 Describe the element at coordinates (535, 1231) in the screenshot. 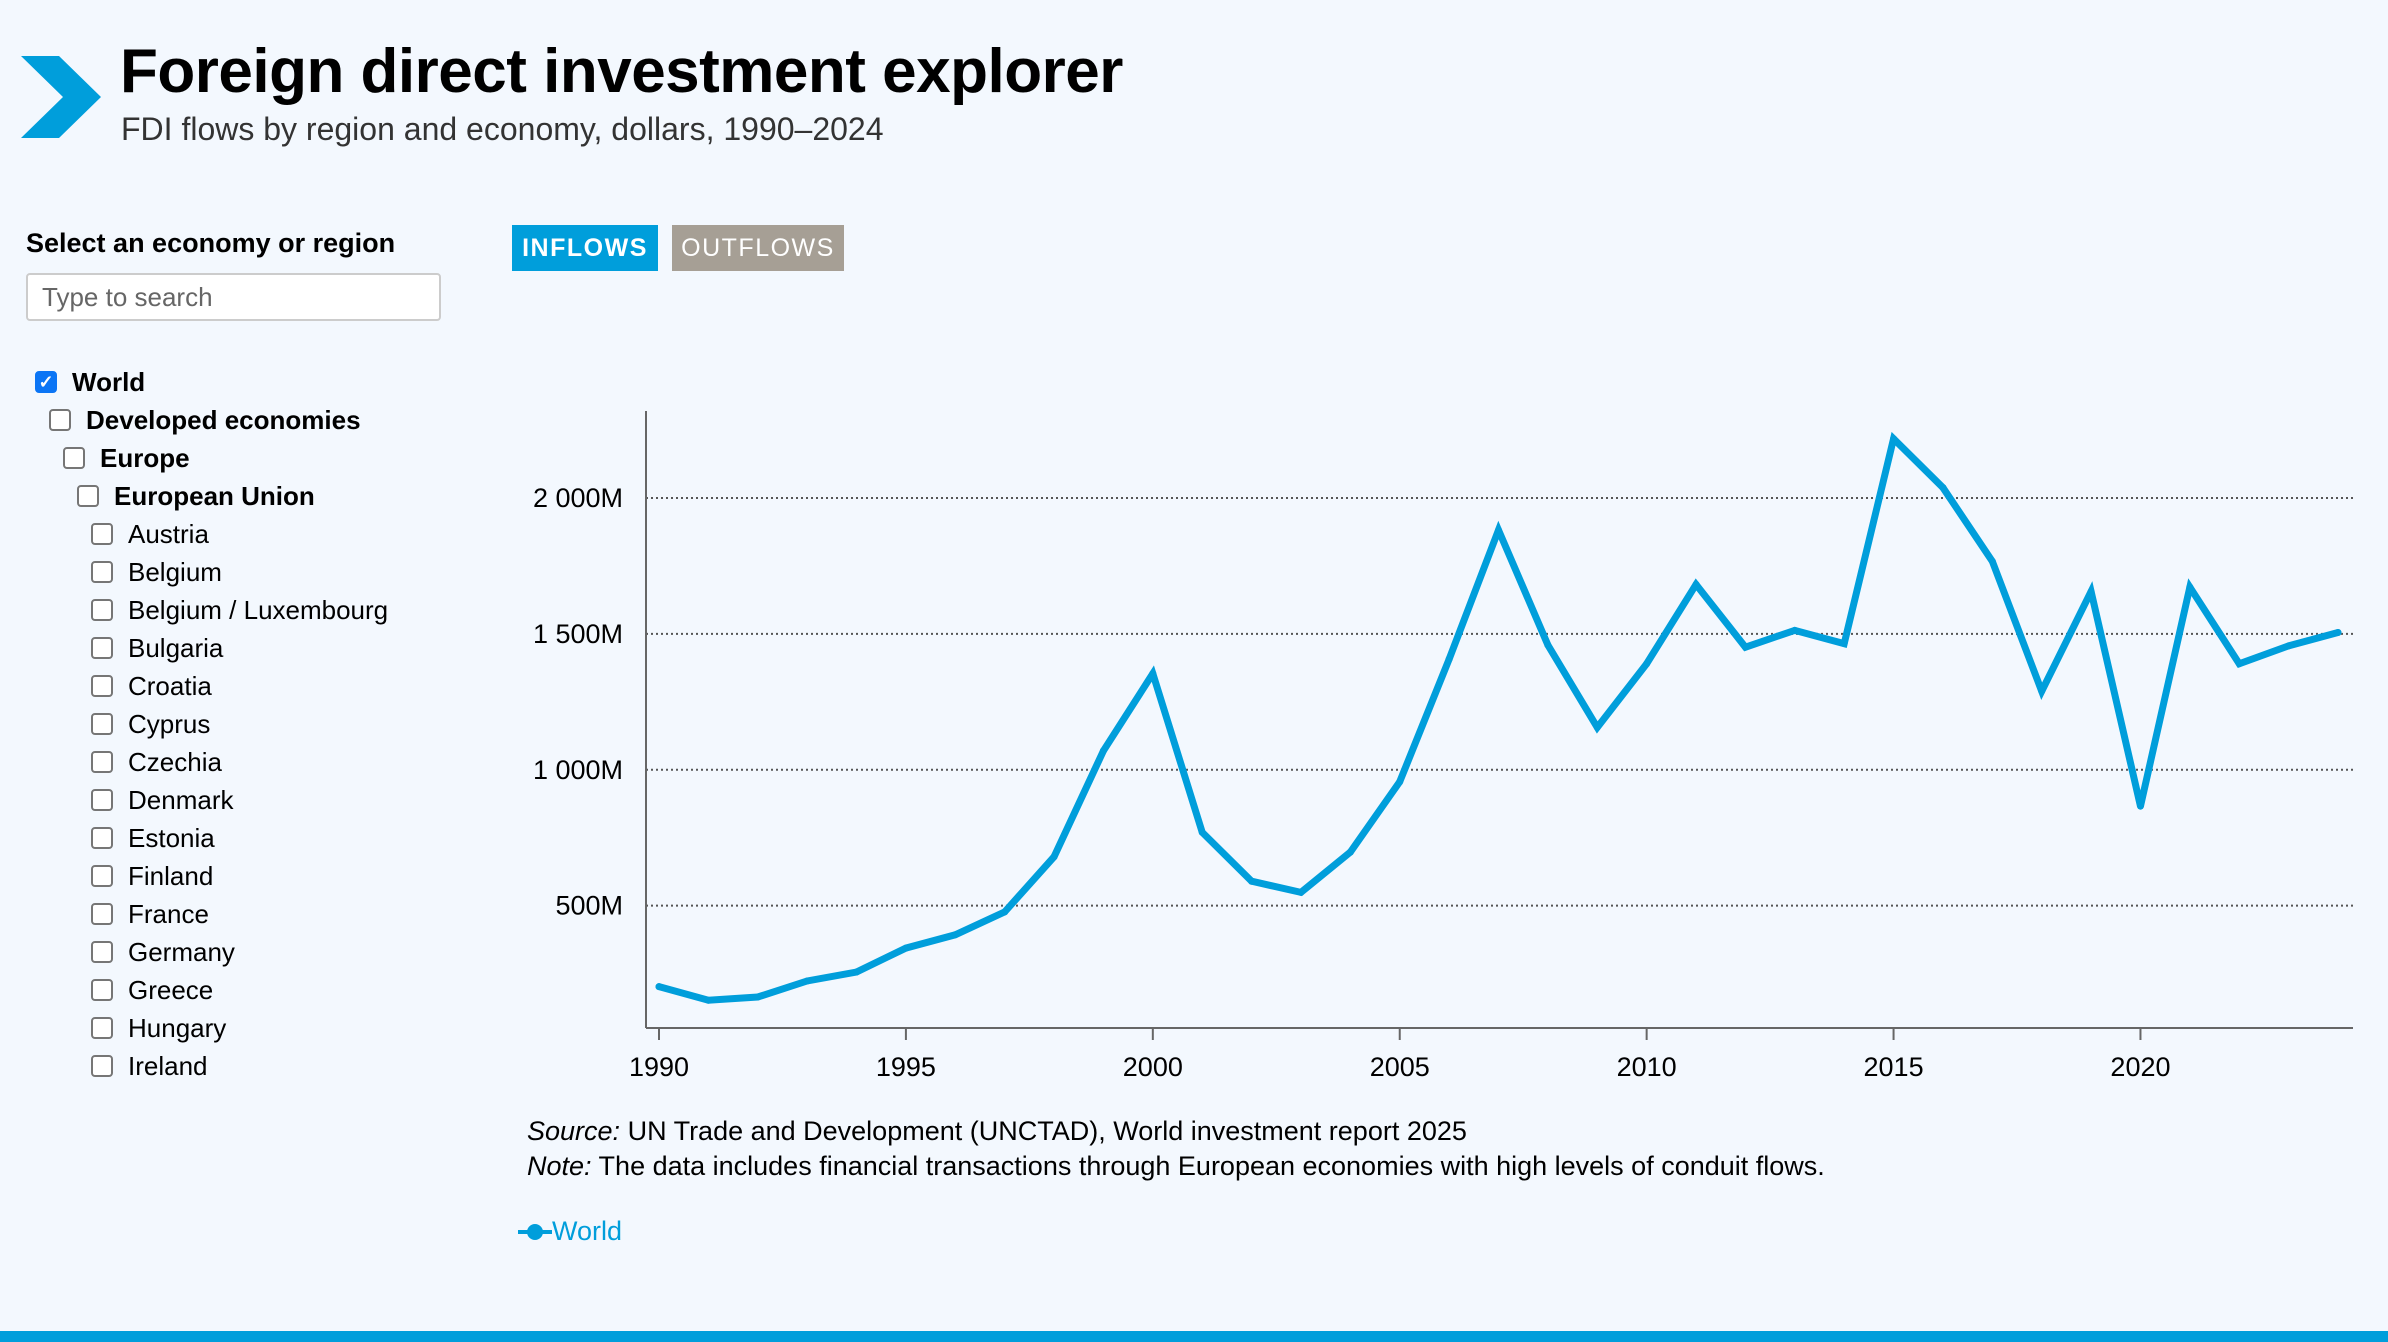

I see `legend-marker-icon` at that location.